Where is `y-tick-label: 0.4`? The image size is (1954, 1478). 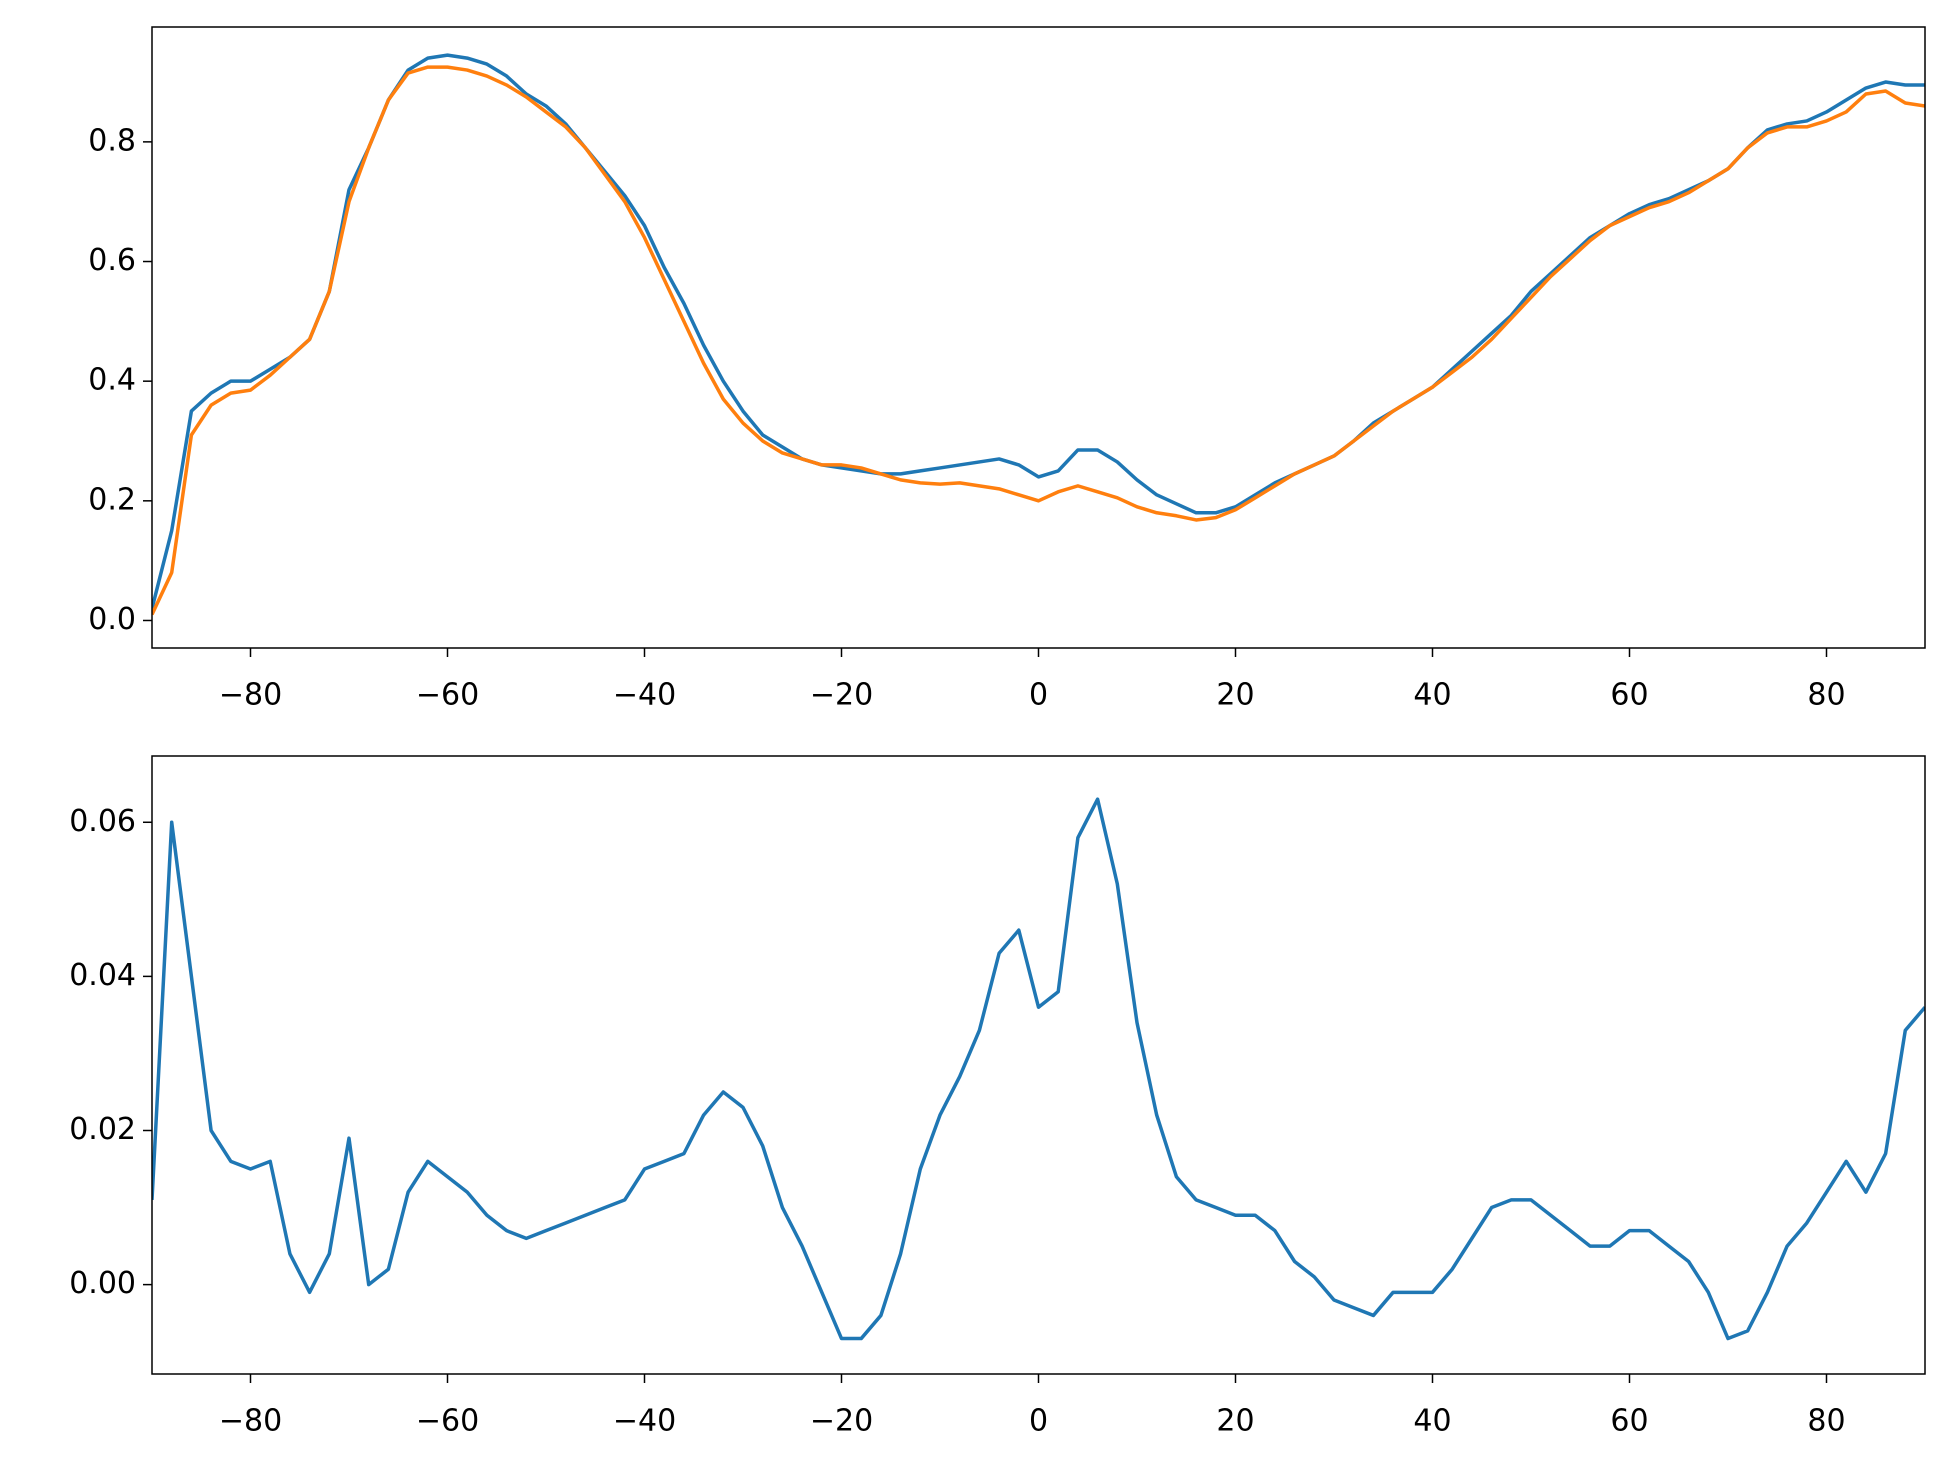
y-tick-label: 0.4 is located at coordinates (112, 380).